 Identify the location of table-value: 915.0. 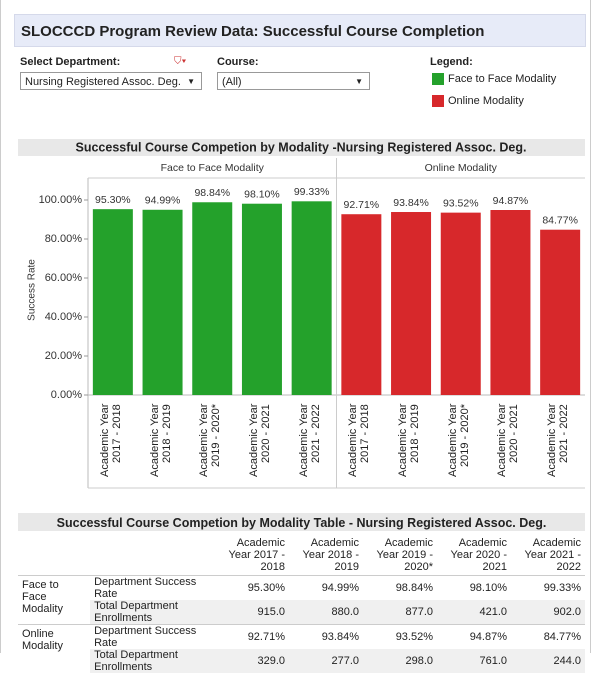
(252, 612).